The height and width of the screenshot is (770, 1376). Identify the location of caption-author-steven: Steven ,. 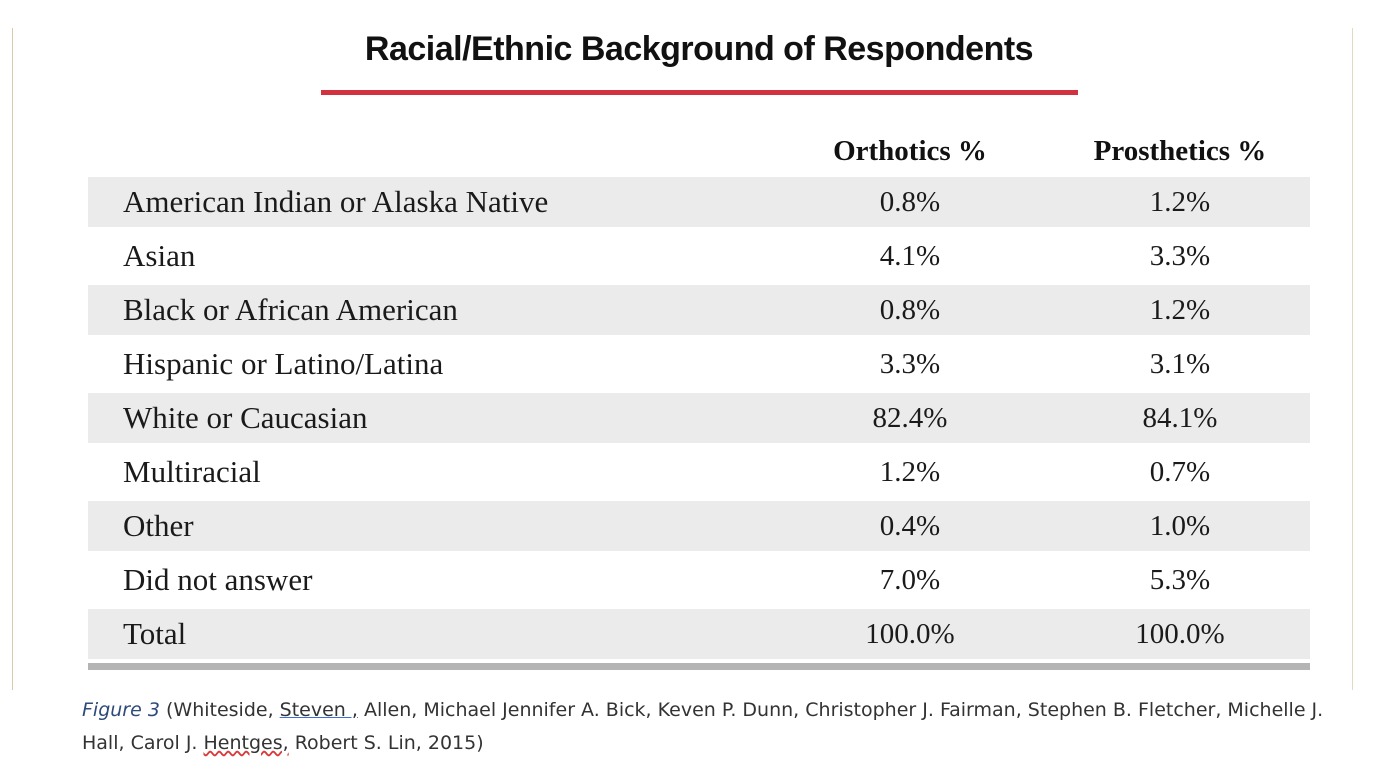
(318, 710).